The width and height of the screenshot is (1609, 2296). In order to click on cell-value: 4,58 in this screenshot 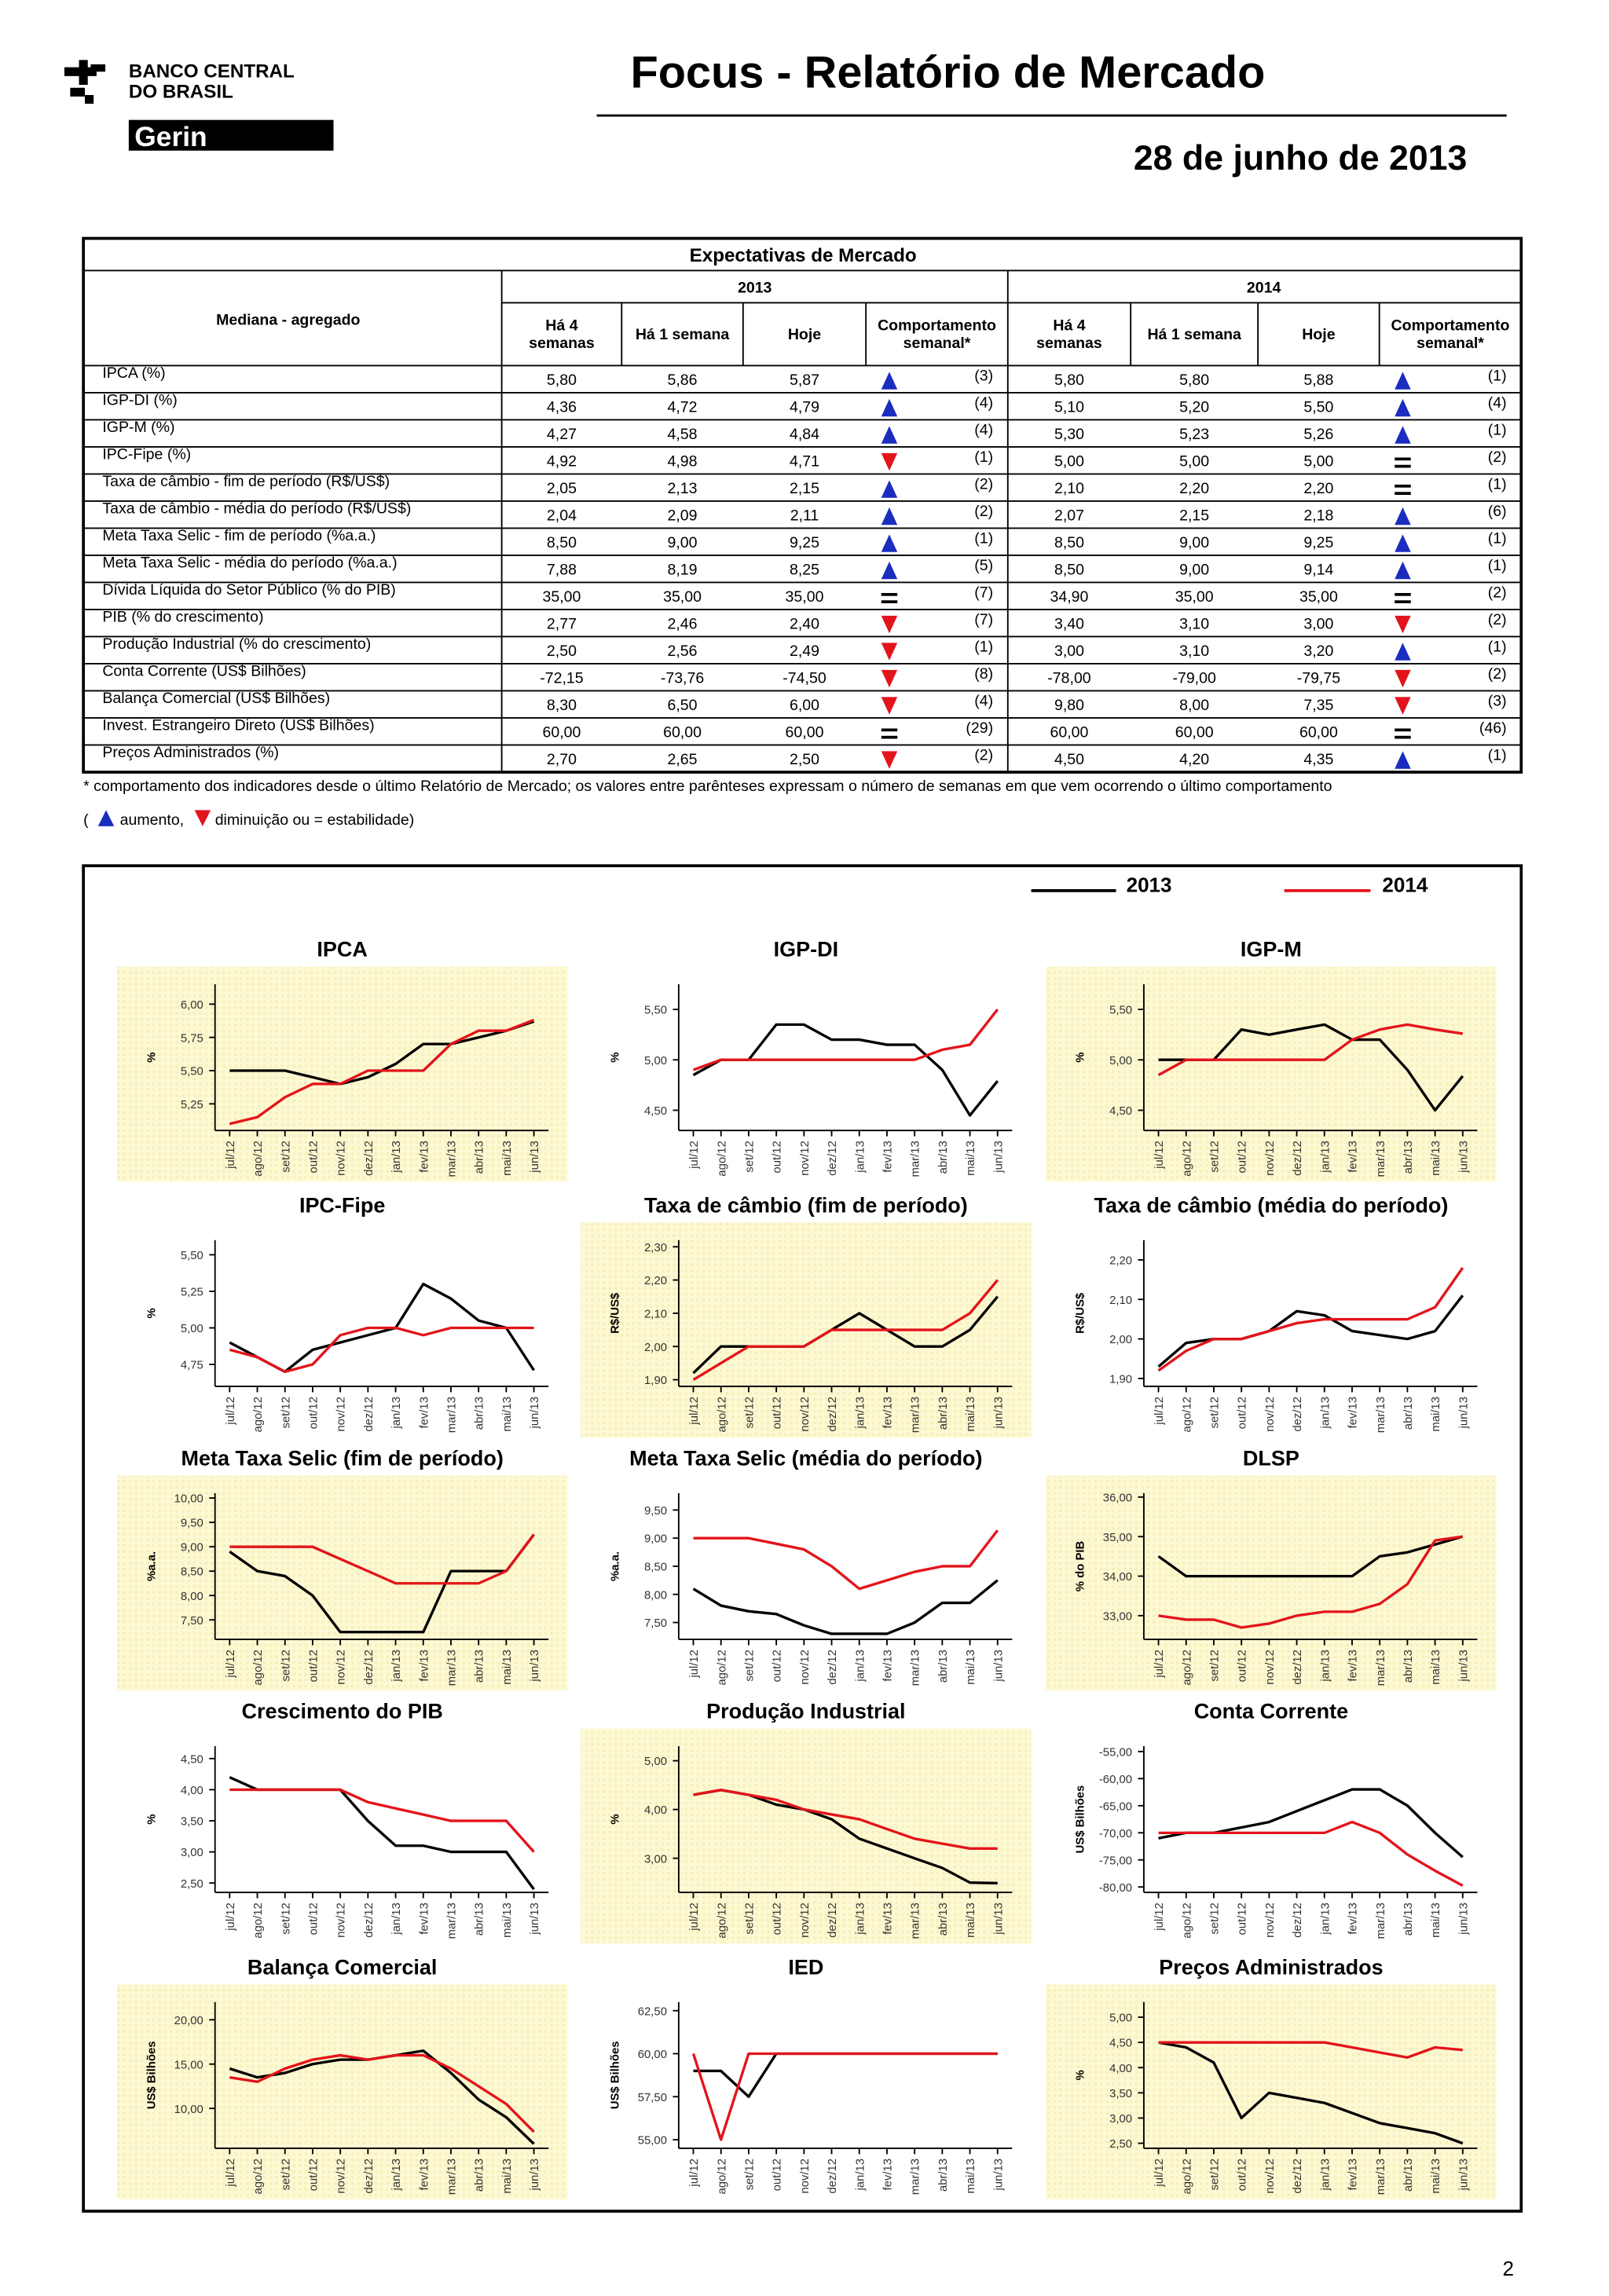, I will do `click(683, 434)`.